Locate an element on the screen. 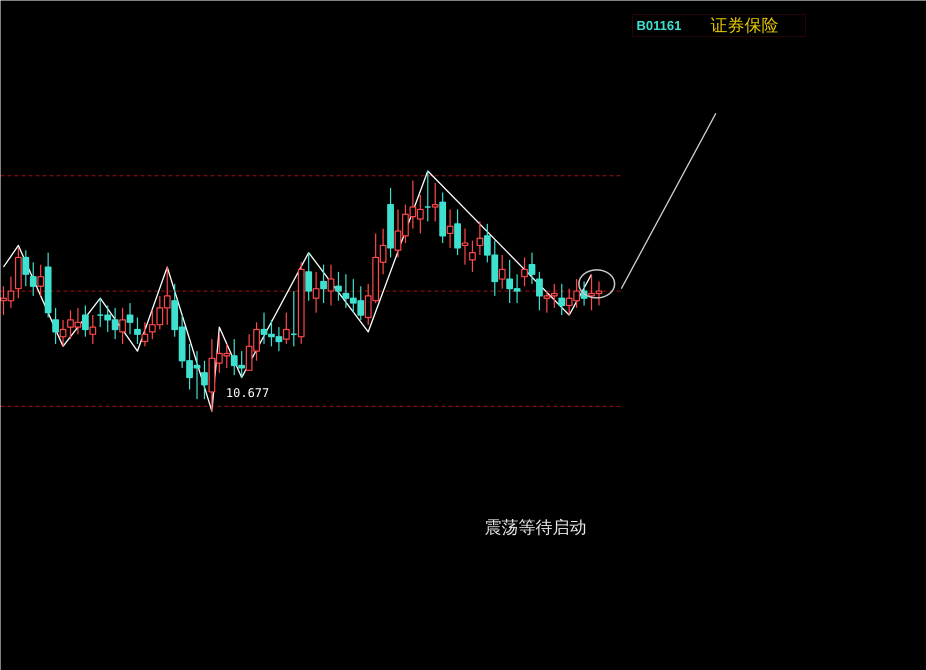 The image size is (926, 670). text: B01161 is located at coordinates (659, 25).